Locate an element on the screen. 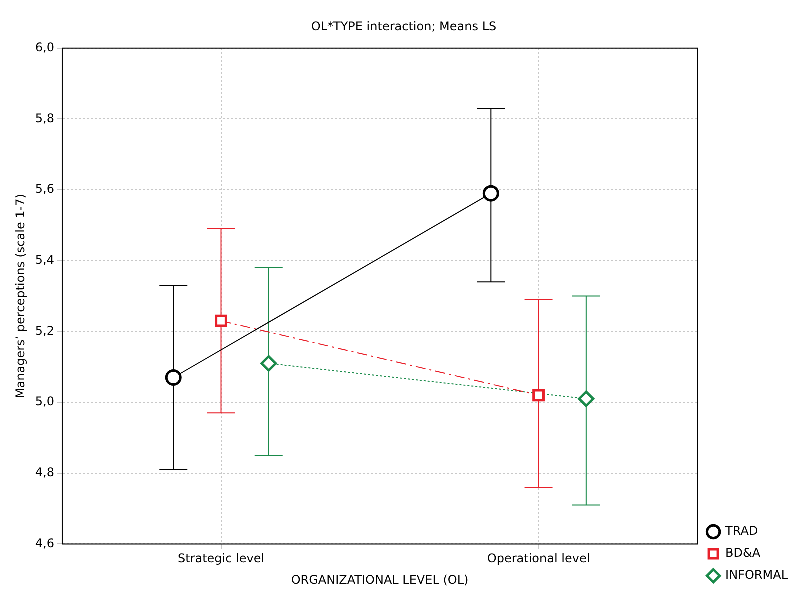 The image size is (798, 596). y-tick-label: 5,8 is located at coordinates (44, 118).